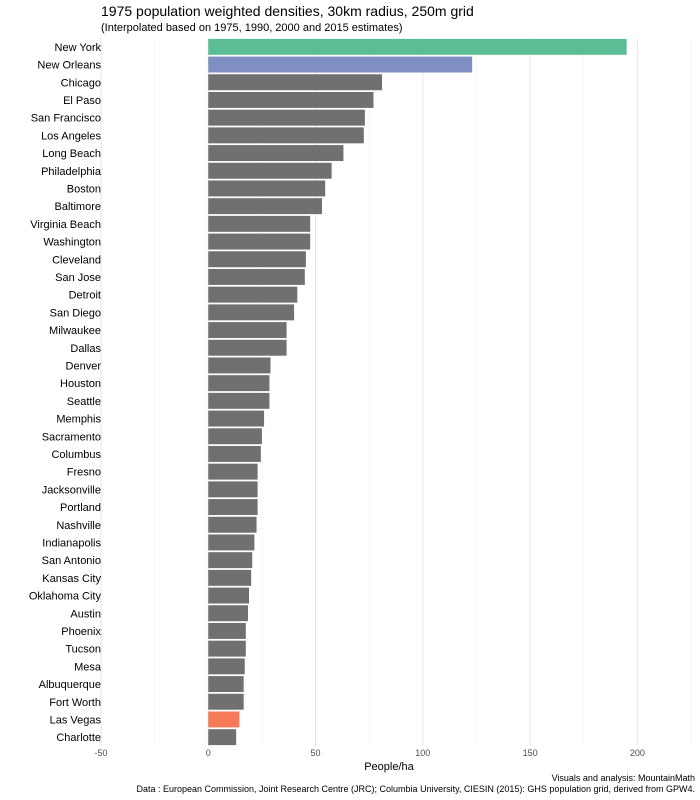 The image size is (700, 800). Describe the element at coordinates (236, 418) in the screenshot. I see `bar-memphis` at that location.